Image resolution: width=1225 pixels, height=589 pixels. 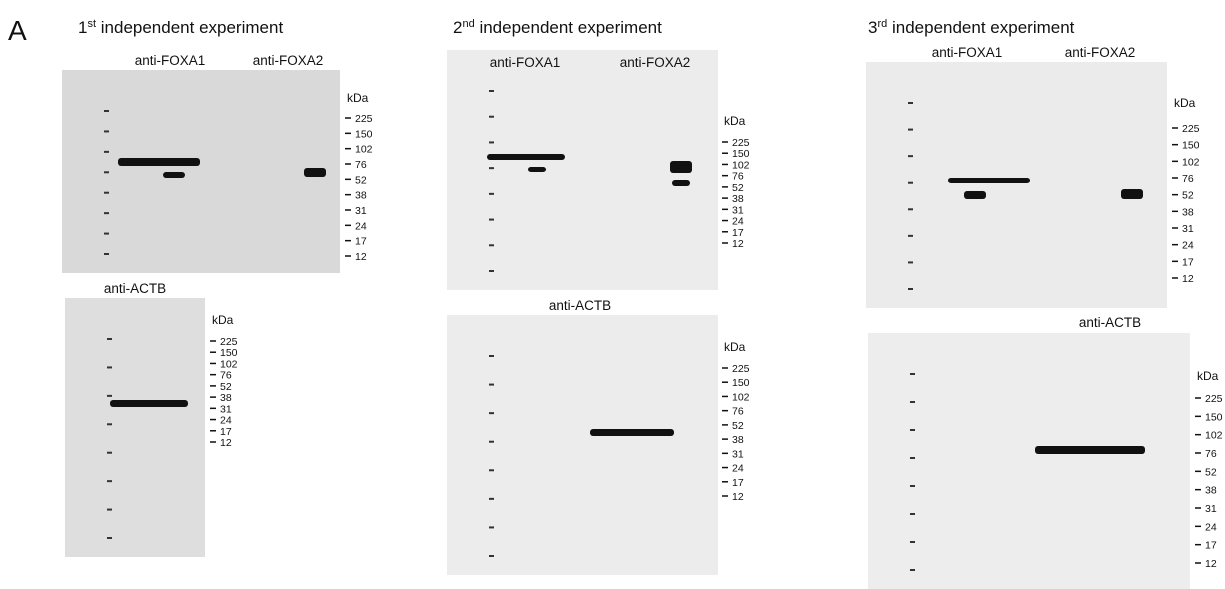 What do you see at coordinates (17, 30) in the screenshot?
I see `panel-label: A` at bounding box center [17, 30].